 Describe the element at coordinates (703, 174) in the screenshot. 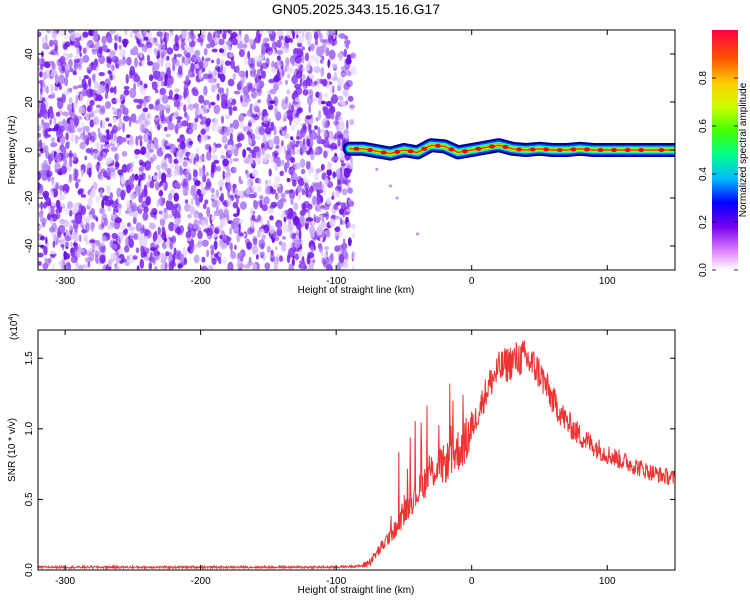

I see `colorbar-tick-label: 0.4` at that location.